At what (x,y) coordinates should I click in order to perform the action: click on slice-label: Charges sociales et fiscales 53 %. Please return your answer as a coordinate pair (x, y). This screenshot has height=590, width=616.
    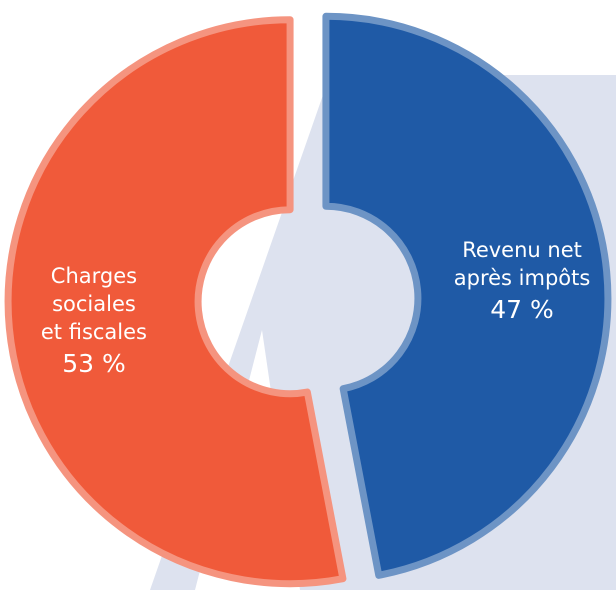
    Looking at the image, I should click on (94, 320).